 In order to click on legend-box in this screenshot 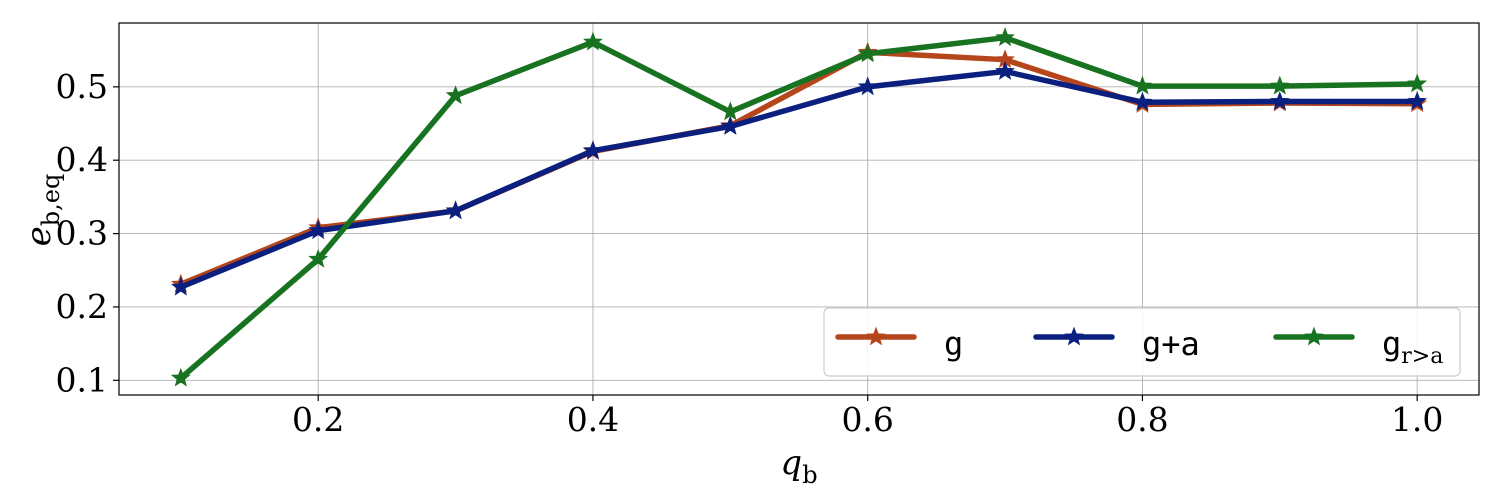, I will do `click(1142, 342)`.